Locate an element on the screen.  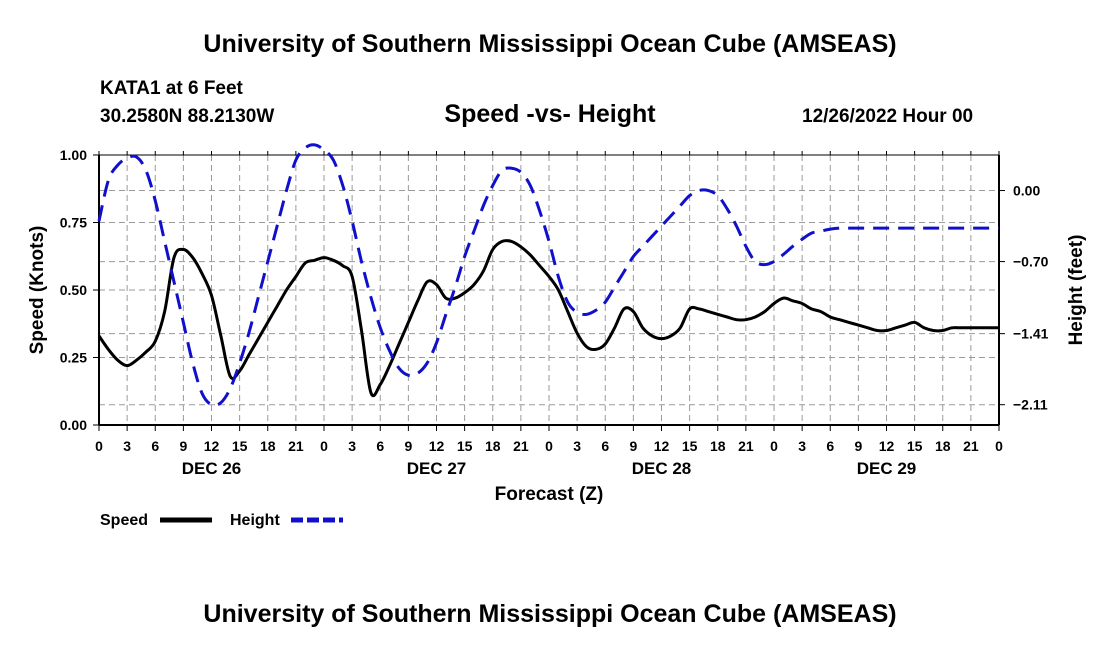
legend-label-speed: Speed is located at coordinates (124, 520).